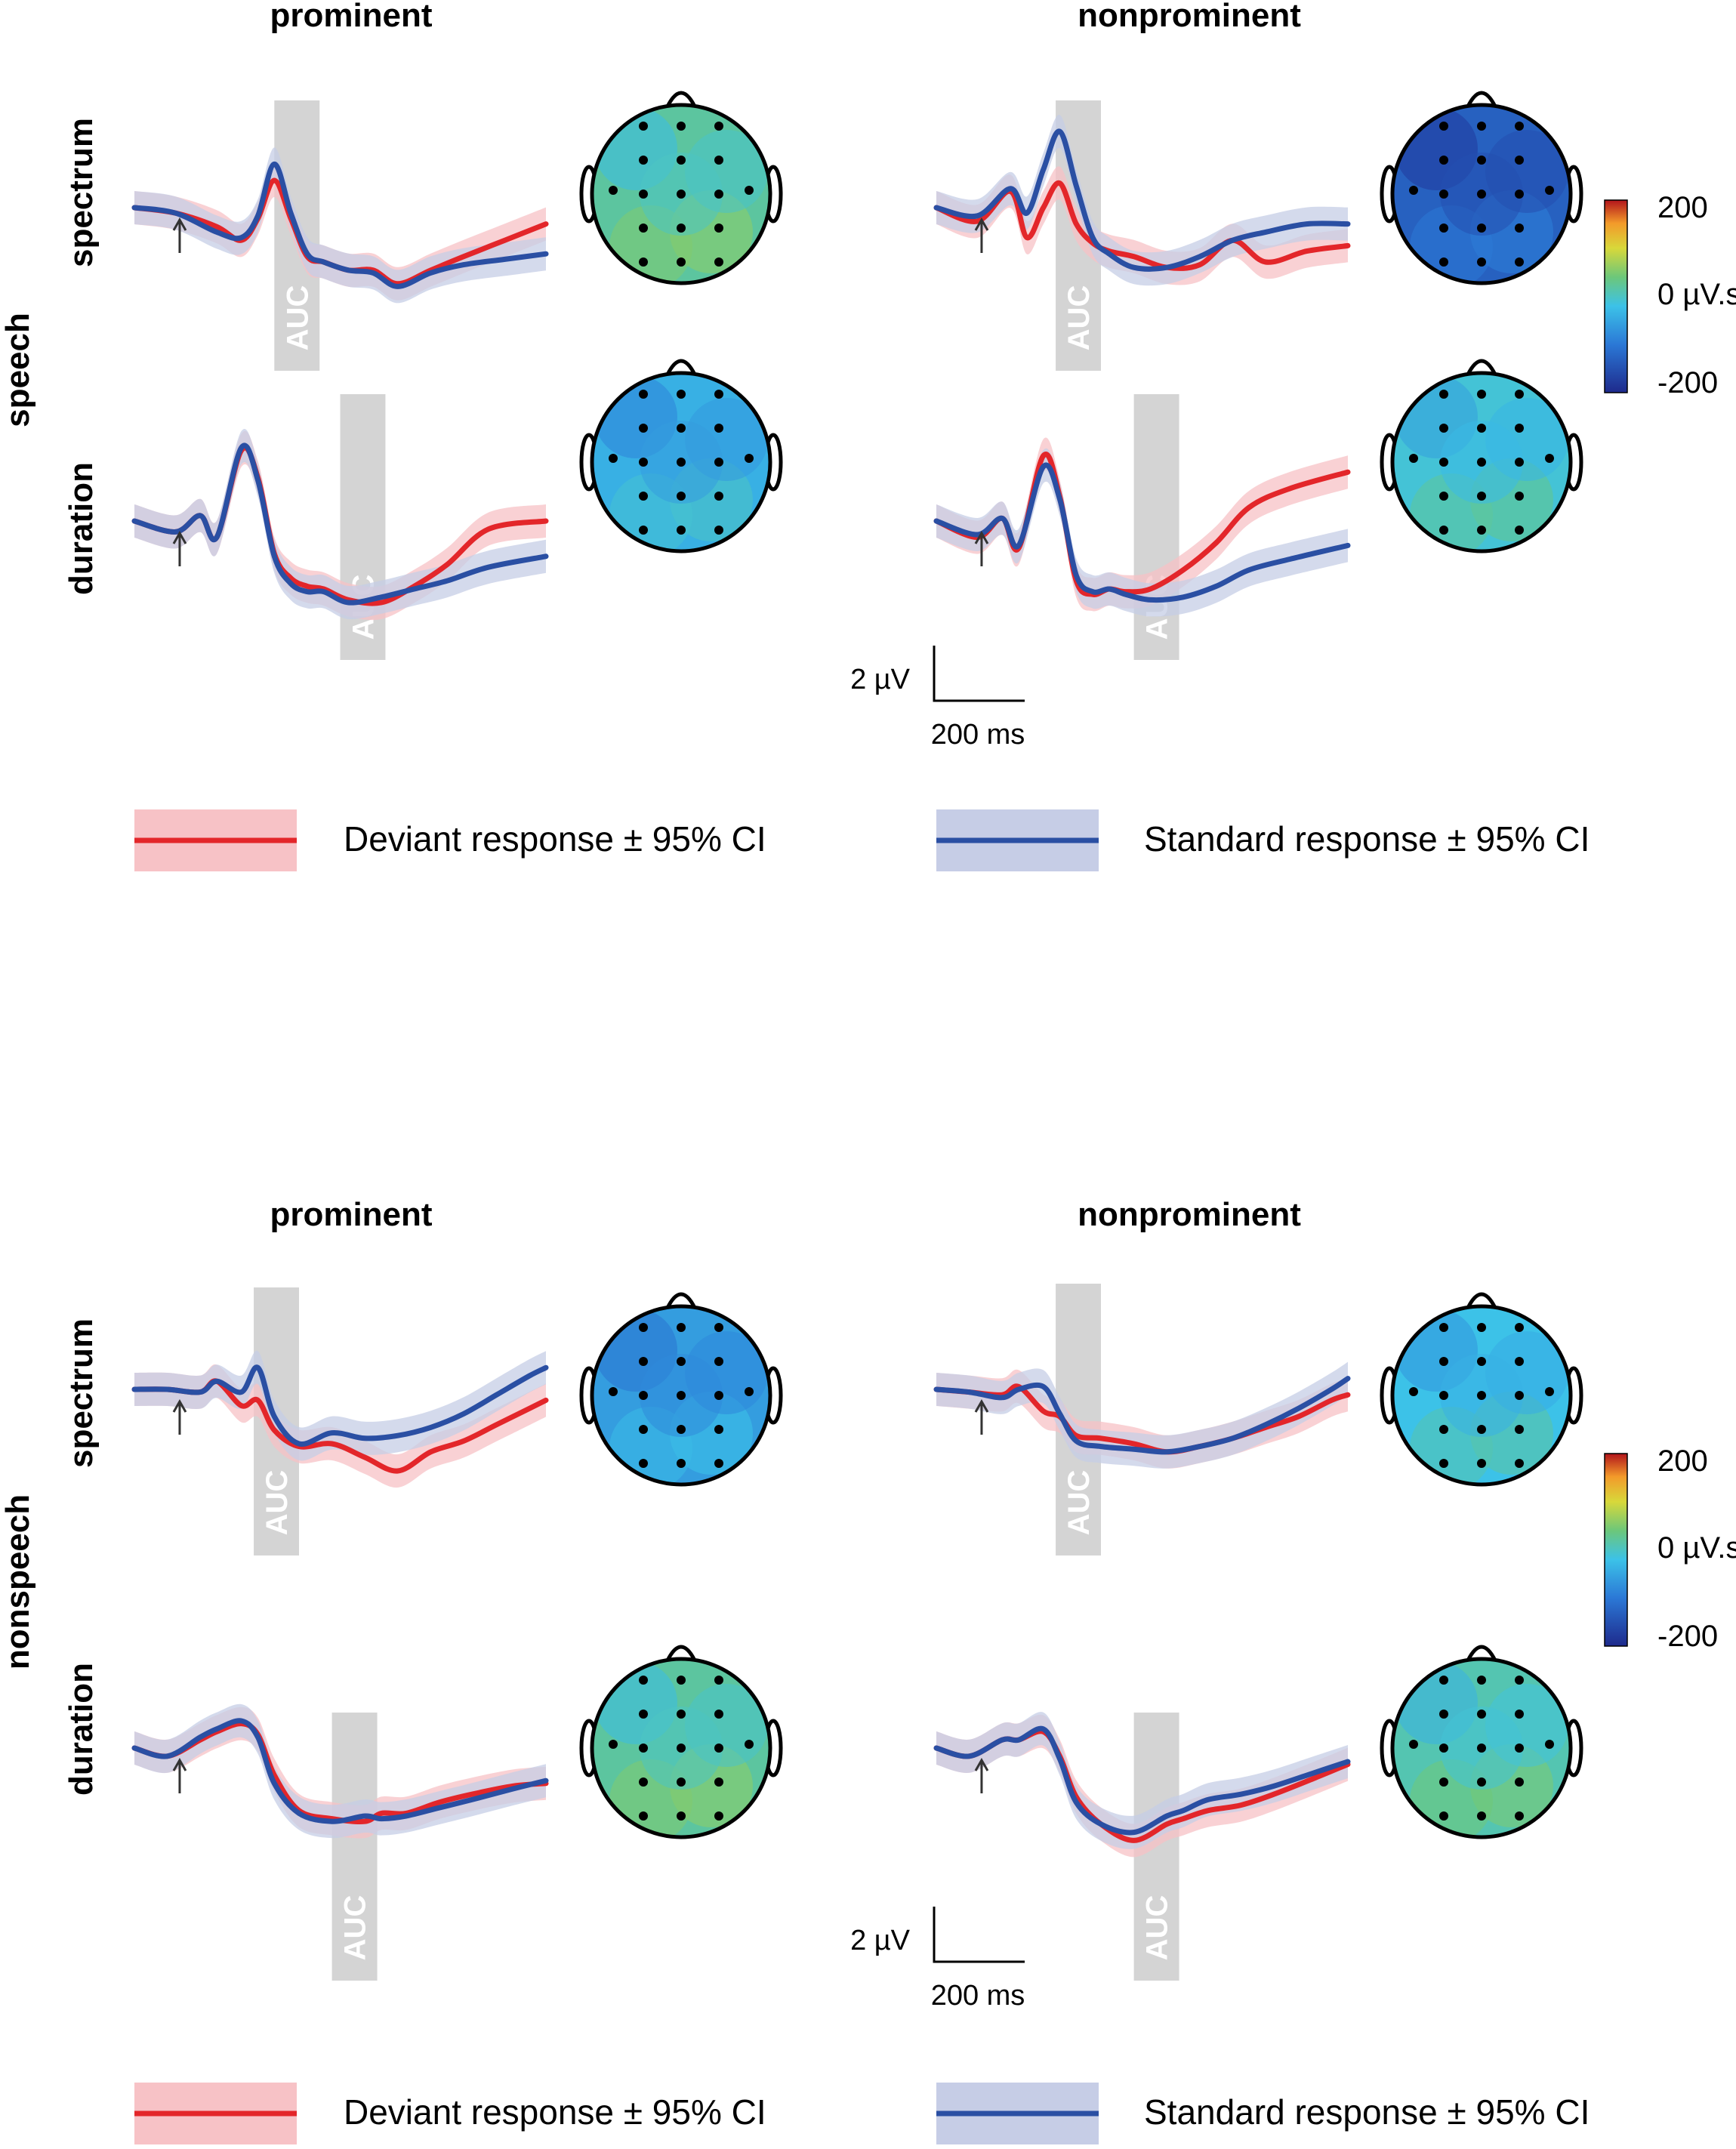 Image resolution: width=1736 pixels, height=2149 pixels. I want to click on group-label-speech: speech, so click(18, 370).